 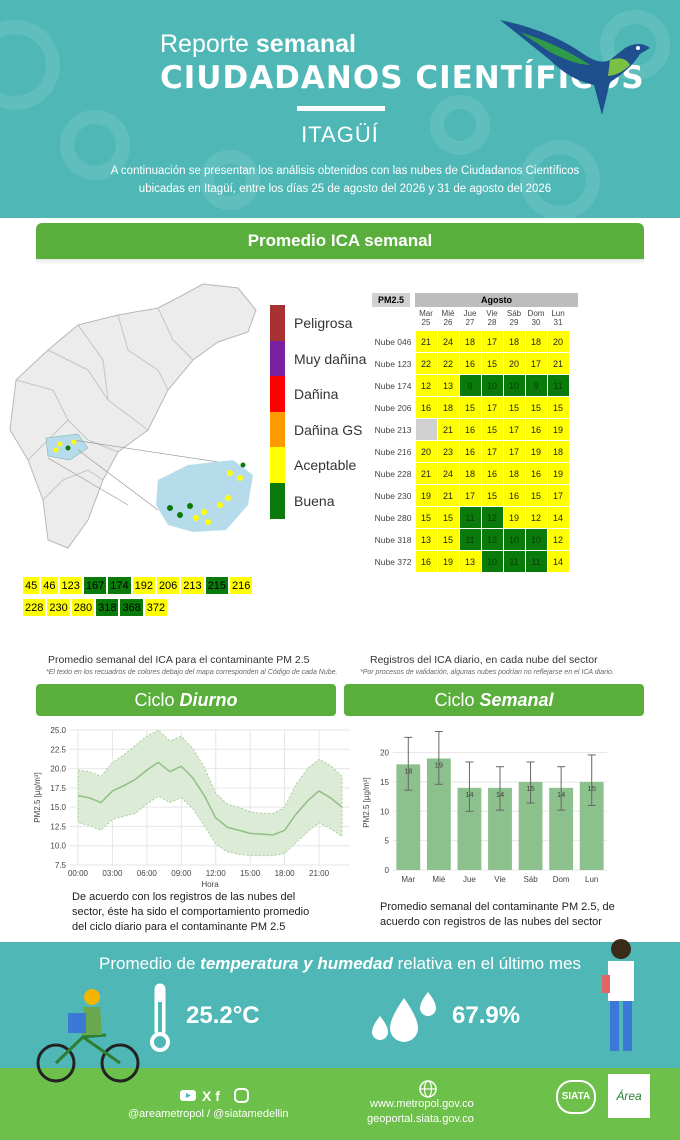 What do you see at coordinates (393, 539) in the screenshot?
I see `heatmap-row-label: Nube 318` at bounding box center [393, 539].